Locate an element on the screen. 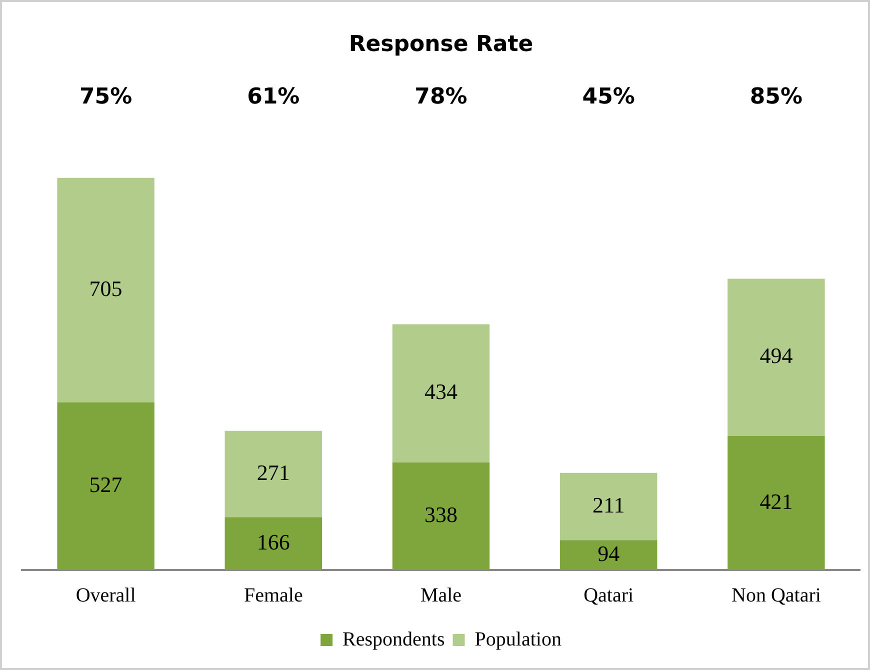 This screenshot has width=870, height=670. x-tick-label: Qatari is located at coordinates (609, 595).